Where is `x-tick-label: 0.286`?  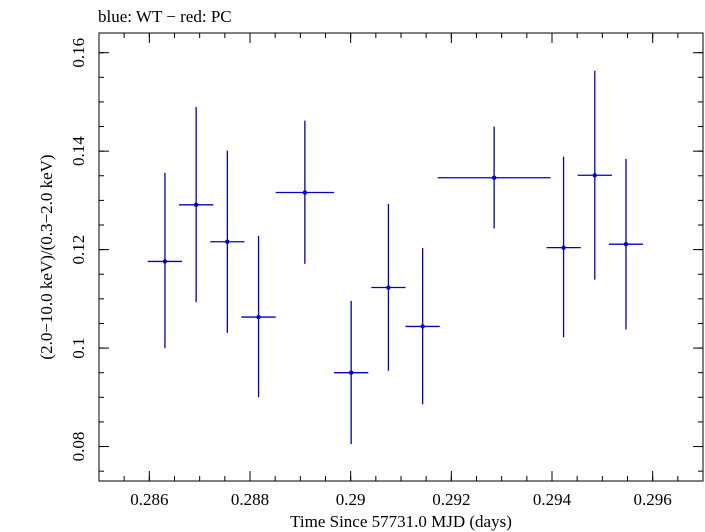 x-tick-label: 0.286 is located at coordinates (149, 499).